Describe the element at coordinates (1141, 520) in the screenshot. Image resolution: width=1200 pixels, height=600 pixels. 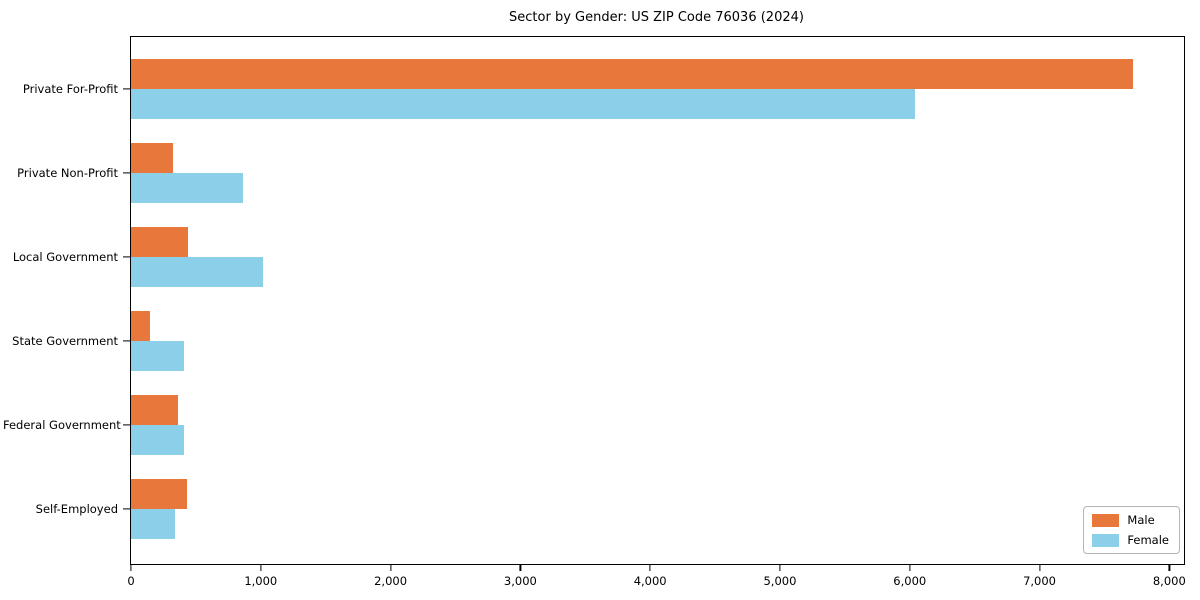
I see `legend-label-male: Male` at that location.